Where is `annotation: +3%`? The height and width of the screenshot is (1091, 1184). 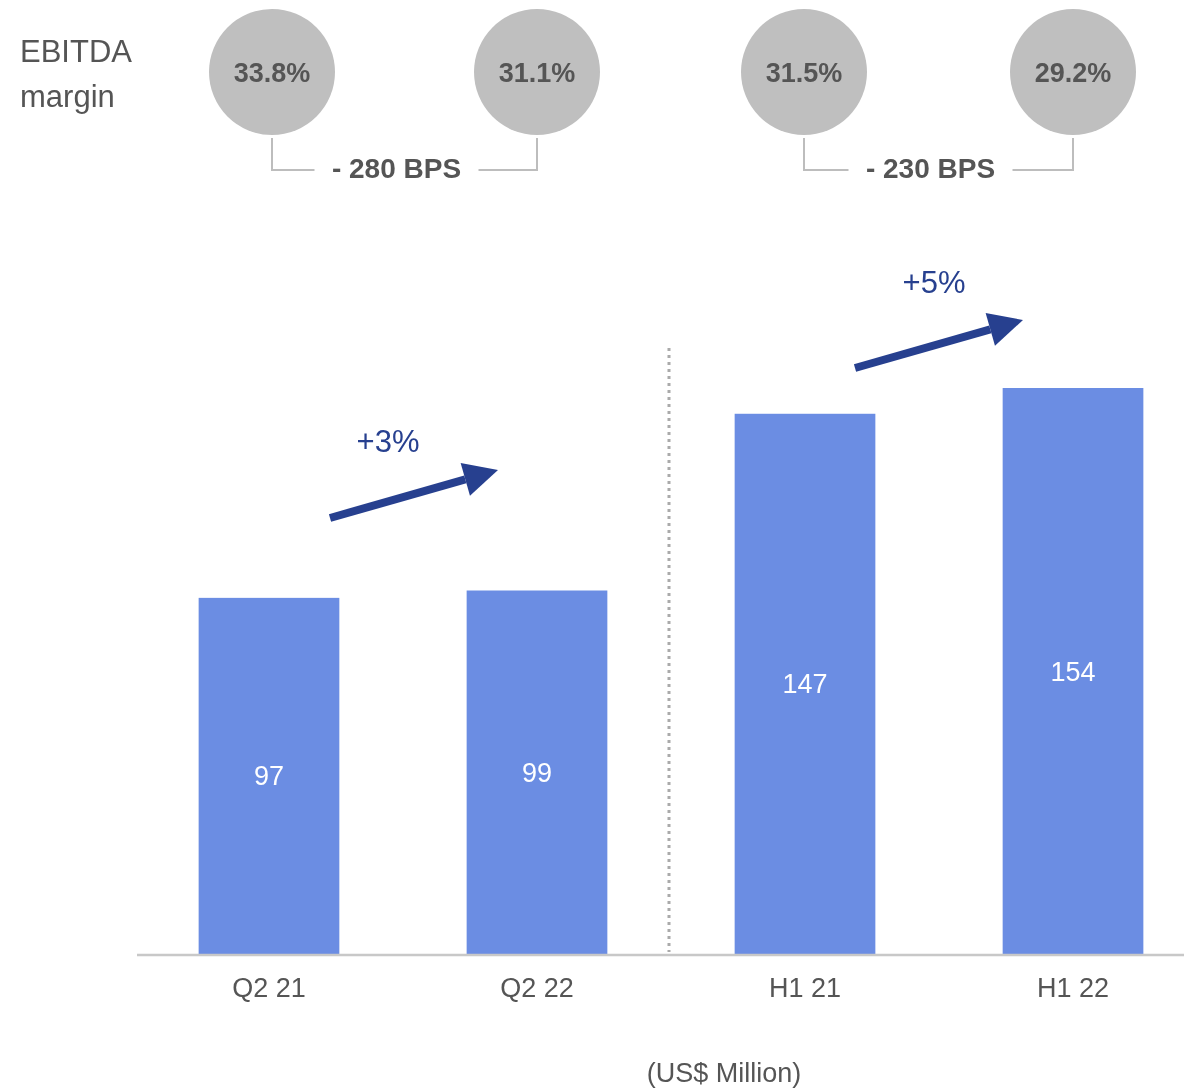
annotation: +3% is located at coordinates (388, 441).